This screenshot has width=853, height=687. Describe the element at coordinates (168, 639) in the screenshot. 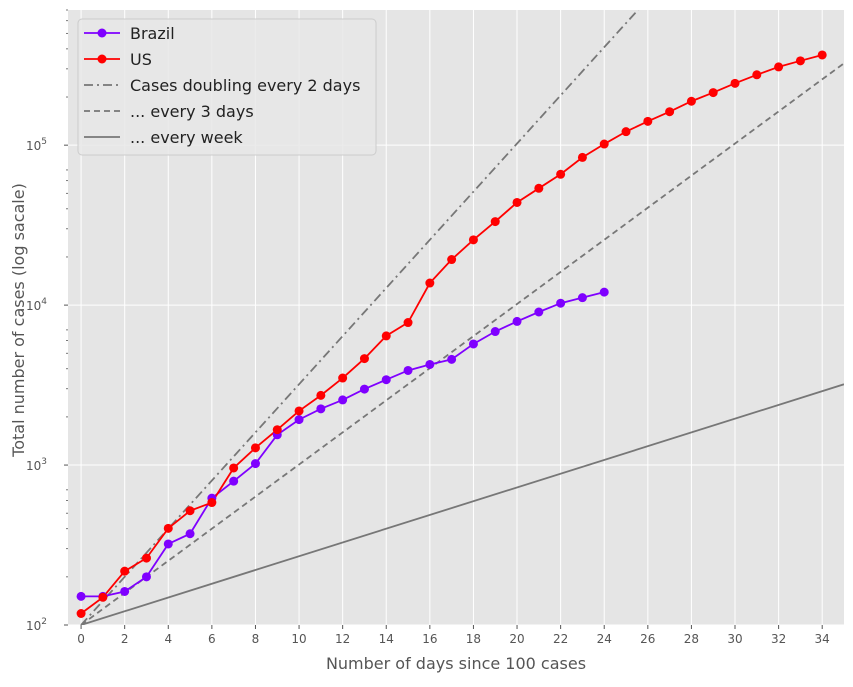

I see `x-tick-label: 4` at that location.